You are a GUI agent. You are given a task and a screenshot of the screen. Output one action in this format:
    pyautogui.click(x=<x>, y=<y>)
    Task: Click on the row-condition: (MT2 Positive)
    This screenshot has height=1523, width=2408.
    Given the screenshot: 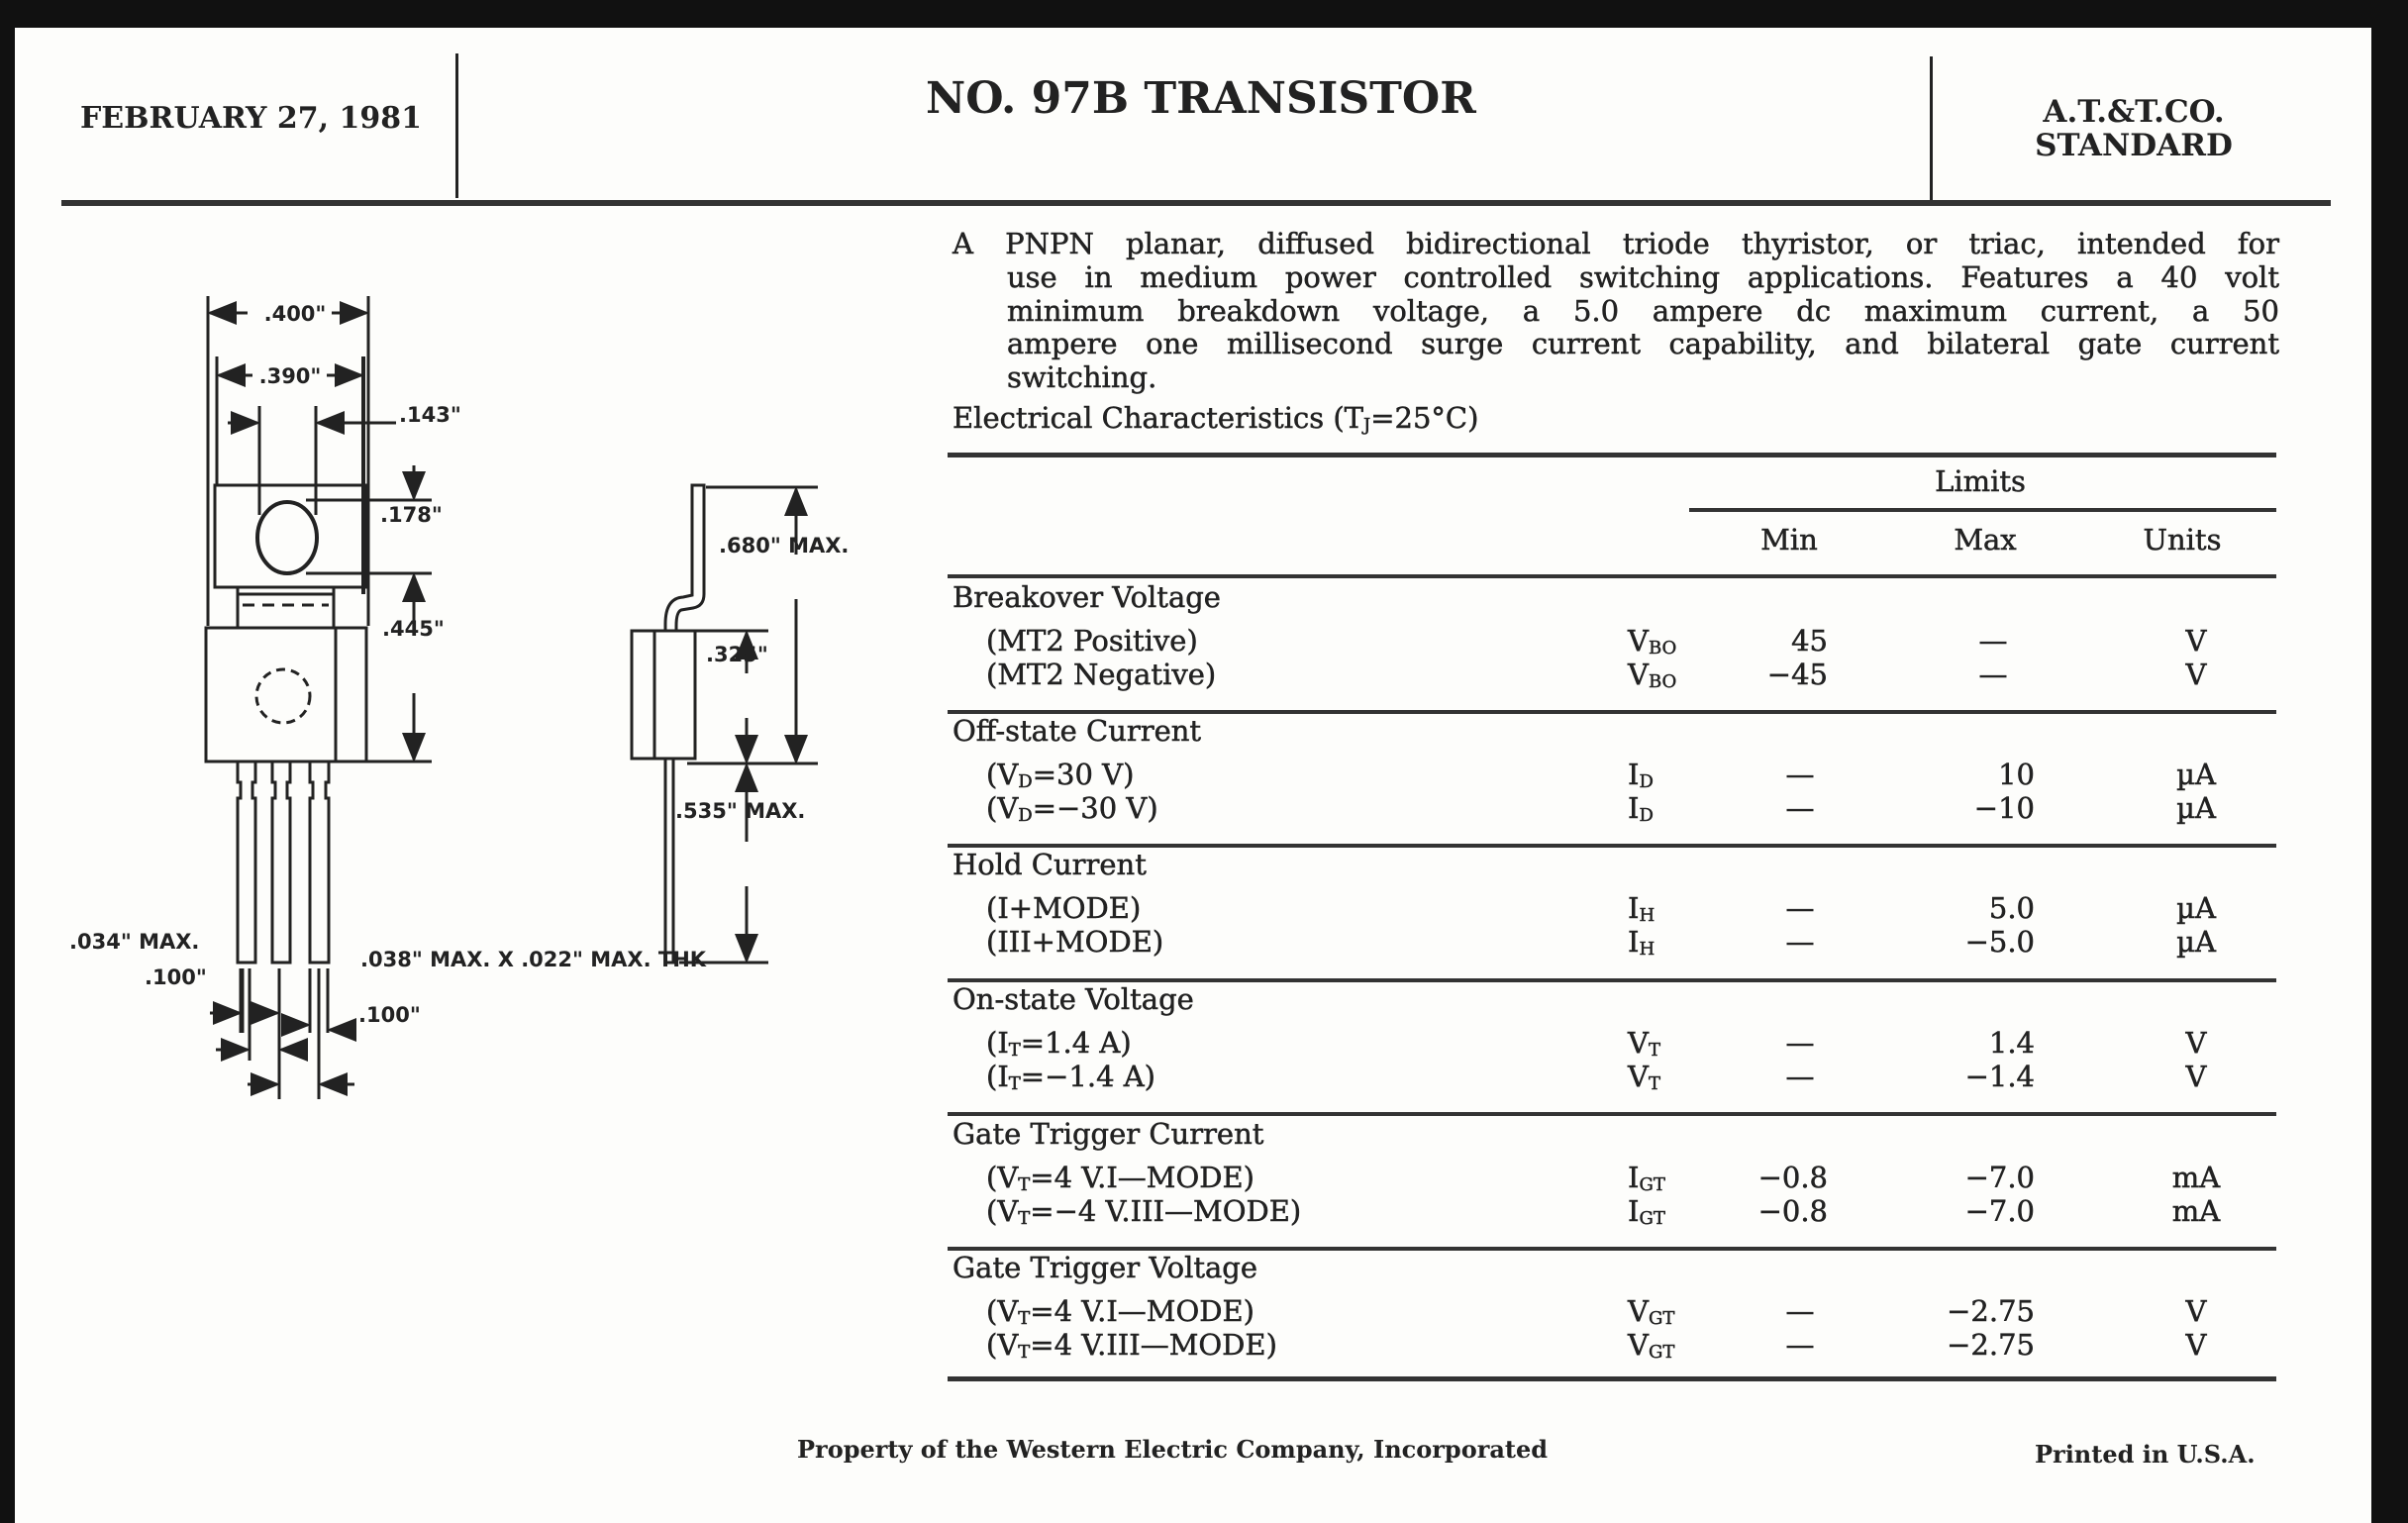 What is the action you would take?
    pyautogui.click(x=1092, y=644)
    